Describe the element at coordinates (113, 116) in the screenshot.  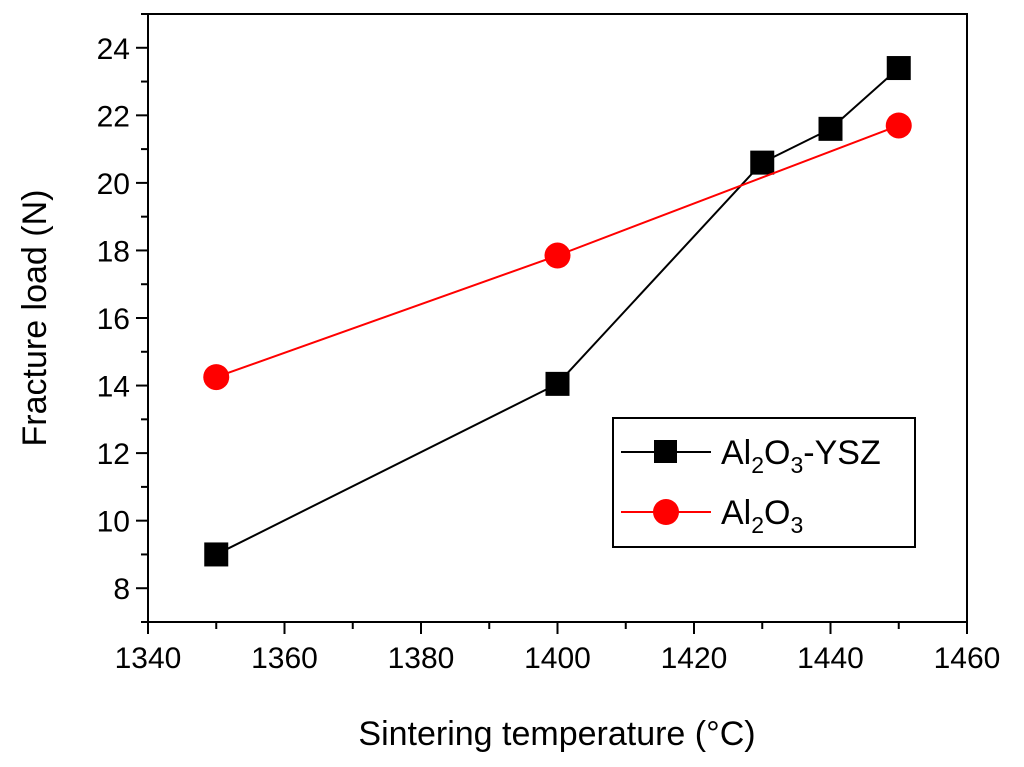
I see `y-tick-label: 22` at that location.